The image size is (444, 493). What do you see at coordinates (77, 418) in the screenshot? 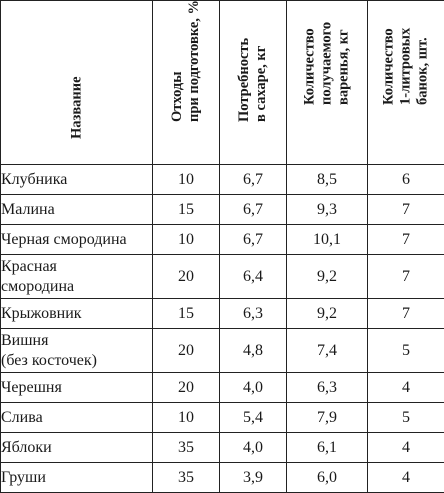
I see `cell-name: Слива` at bounding box center [77, 418].